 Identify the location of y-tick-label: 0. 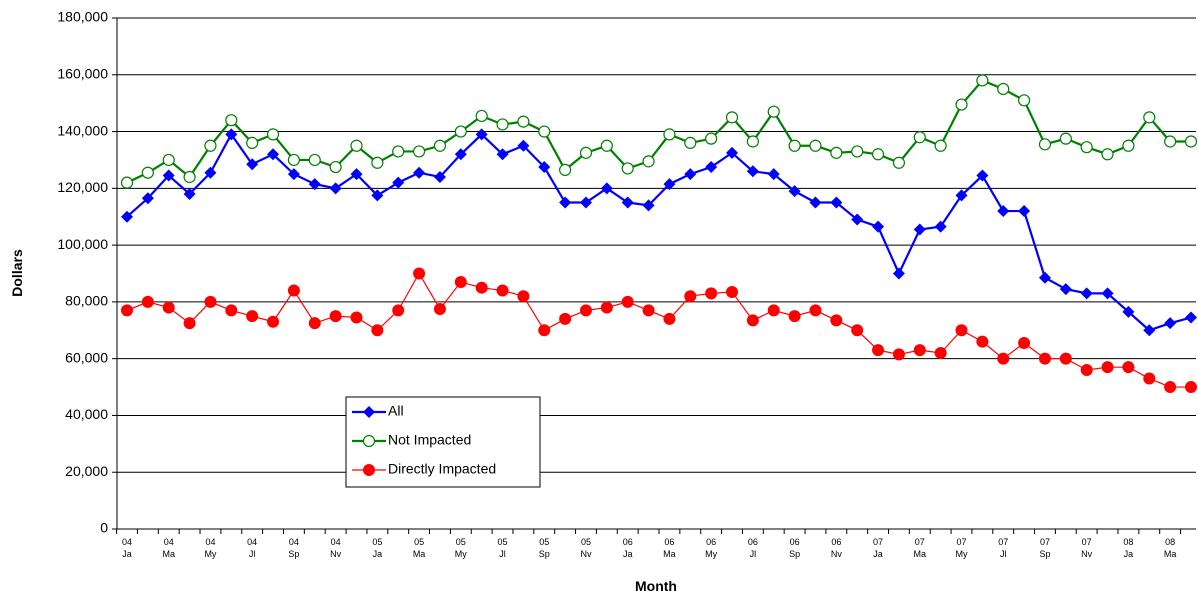
(104, 528).